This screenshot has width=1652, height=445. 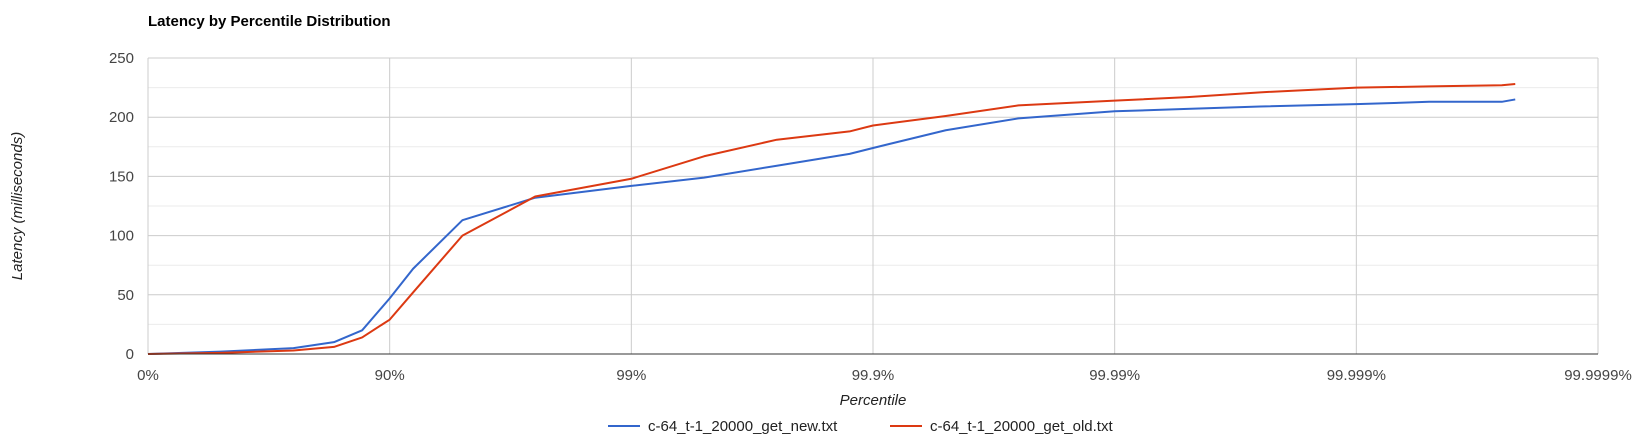 I want to click on legend-label-2: c-64_t-1_20000_get_old.txt, so click(x=1021, y=426).